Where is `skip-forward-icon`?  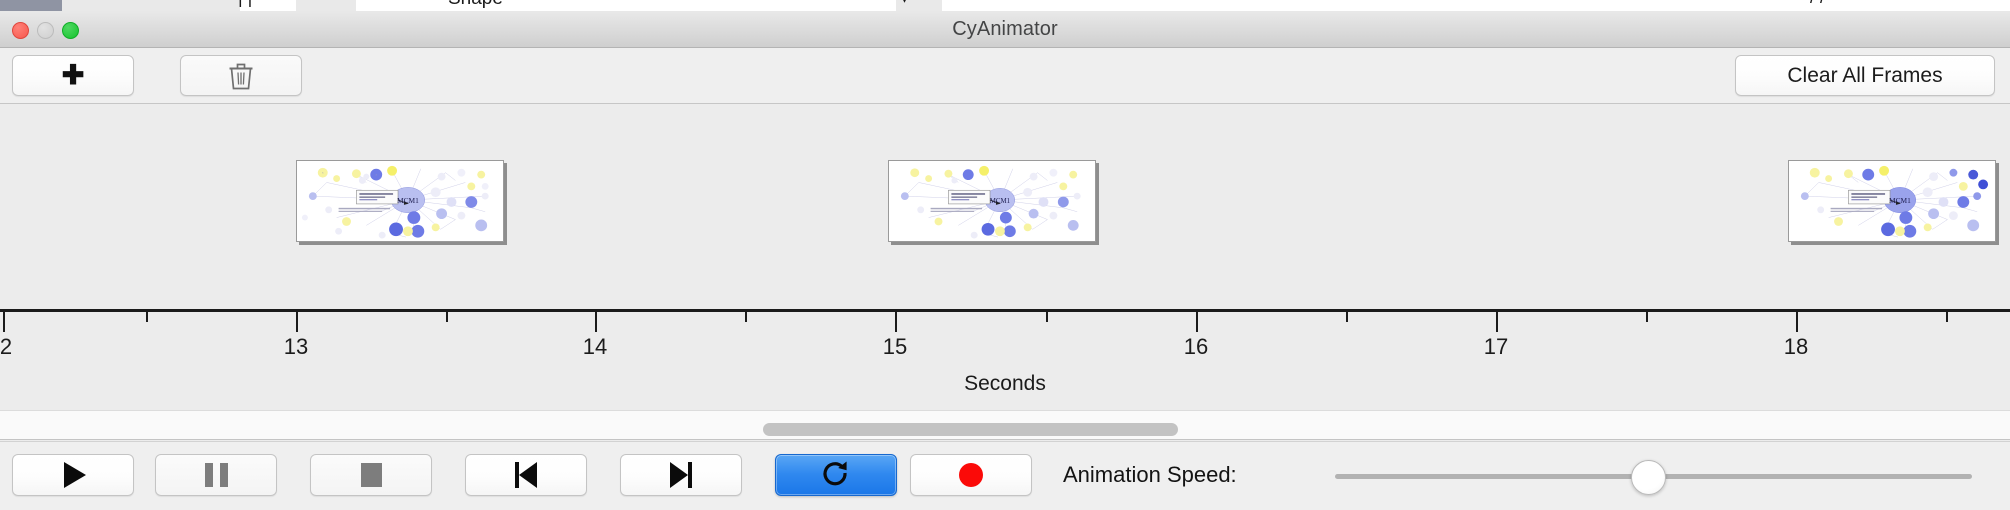 skip-forward-icon is located at coordinates (681, 475).